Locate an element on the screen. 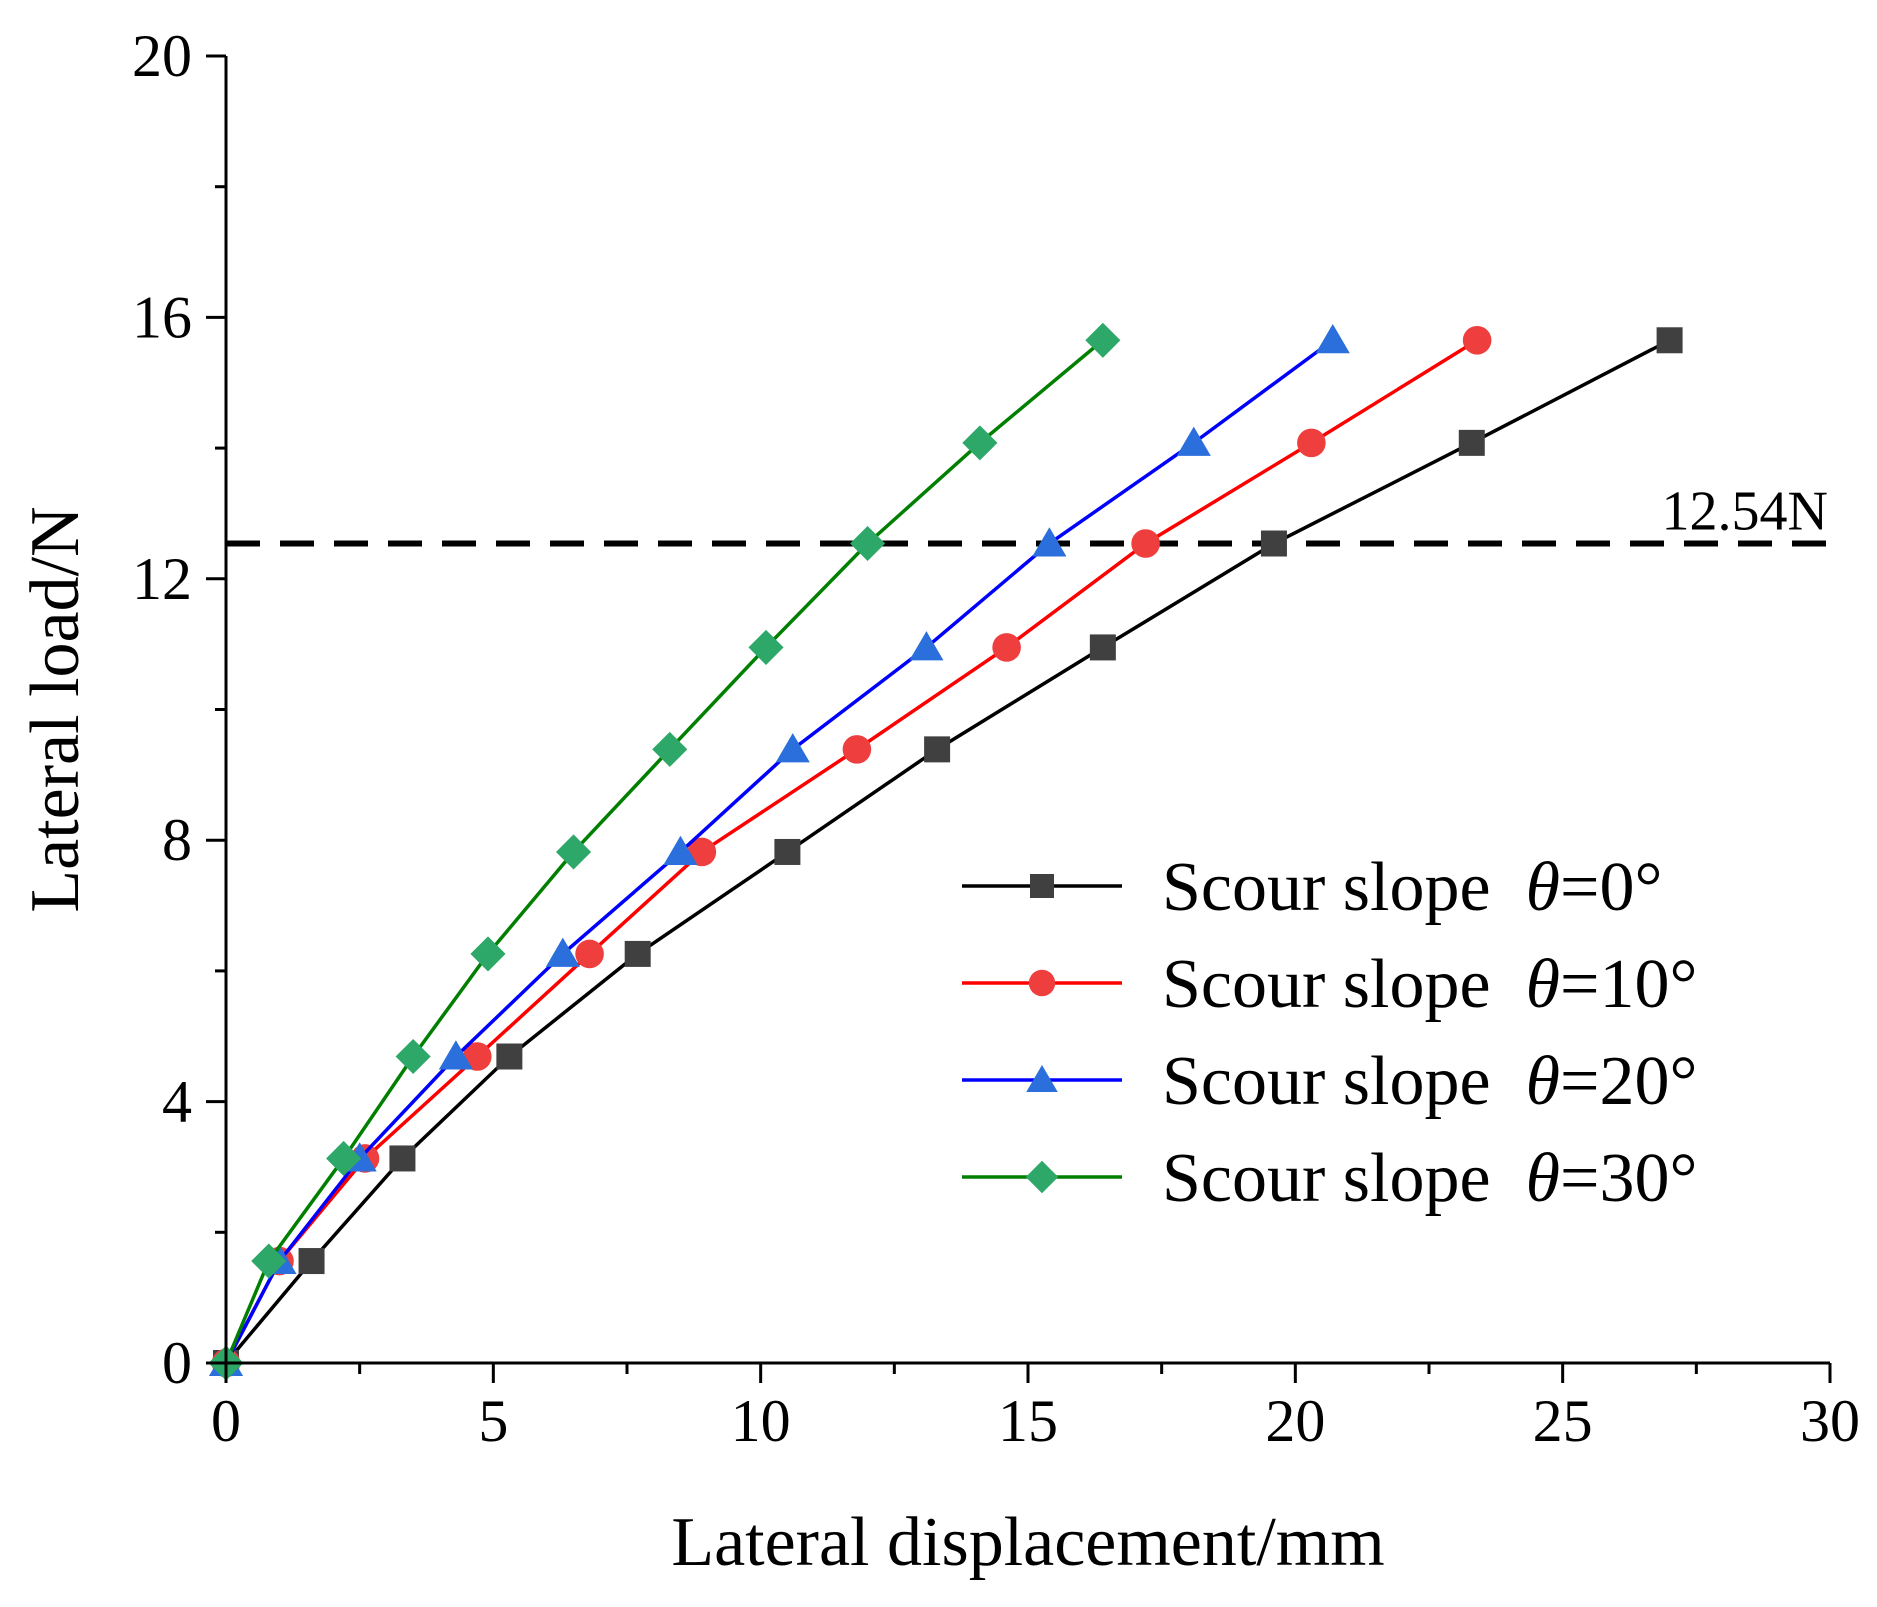 This screenshot has height=1607, width=1877. legend-label-suffix: =20° is located at coordinates (1628, 1081).